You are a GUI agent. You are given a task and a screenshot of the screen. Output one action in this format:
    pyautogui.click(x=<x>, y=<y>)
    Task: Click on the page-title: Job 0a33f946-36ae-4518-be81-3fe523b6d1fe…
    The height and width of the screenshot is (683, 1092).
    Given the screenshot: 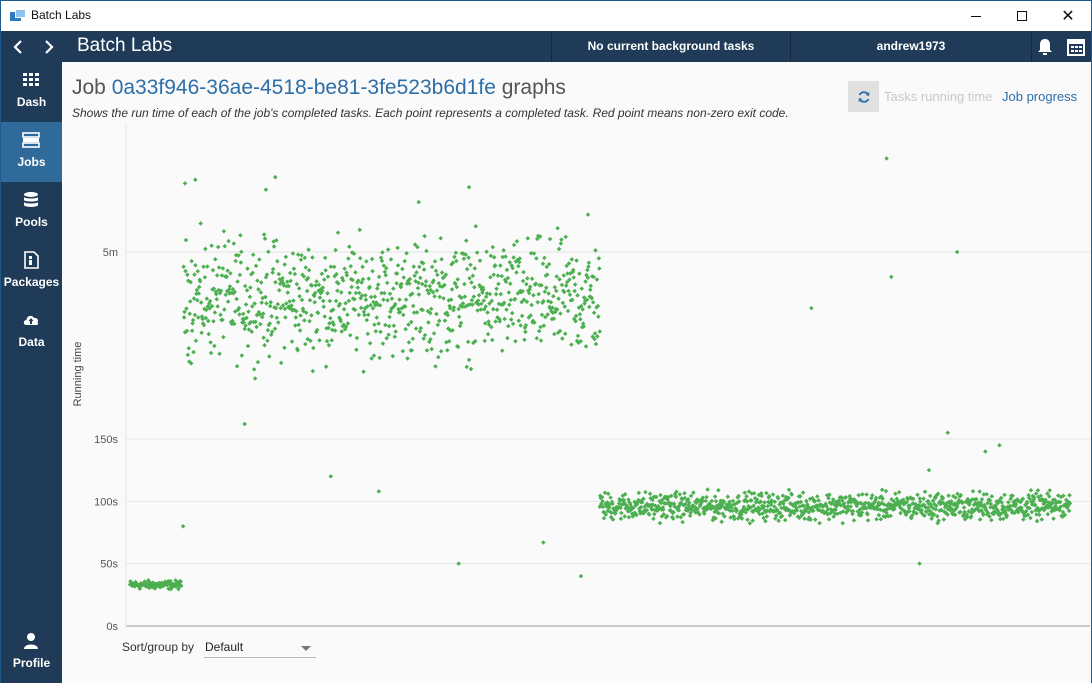 What is the action you would take?
    pyautogui.click(x=319, y=88)
    